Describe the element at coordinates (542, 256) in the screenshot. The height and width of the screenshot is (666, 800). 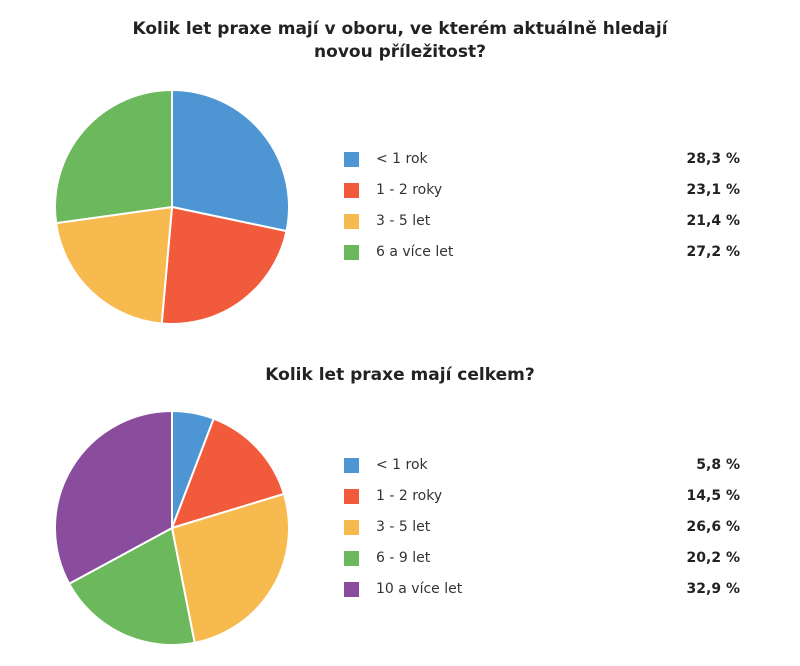
I see `legend-item: 6 a více let 27,2 %` at that location.